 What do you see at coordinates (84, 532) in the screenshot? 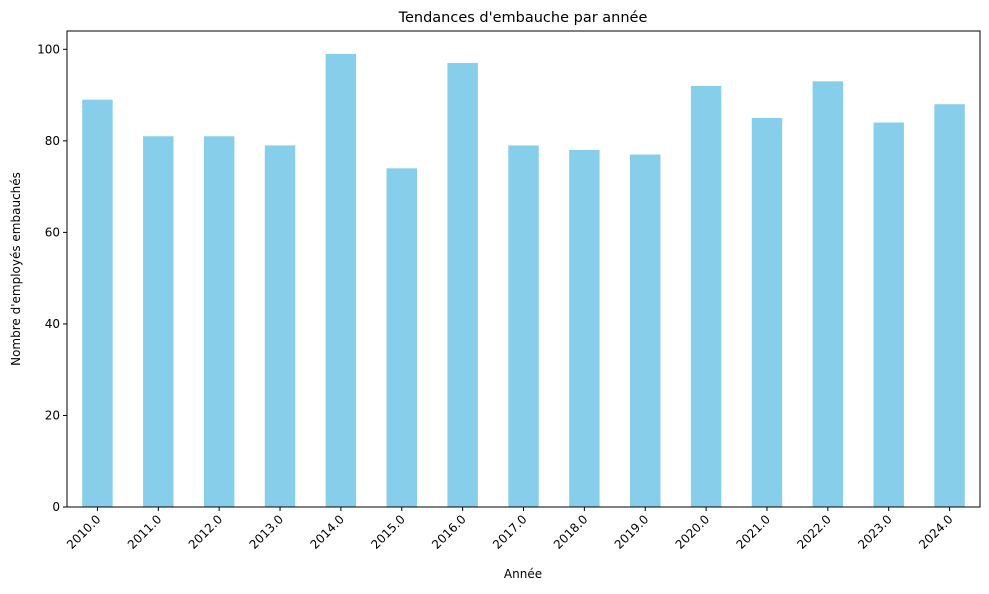
I see `x-tick-label: 2010.0` at bounding box center [84, 532].